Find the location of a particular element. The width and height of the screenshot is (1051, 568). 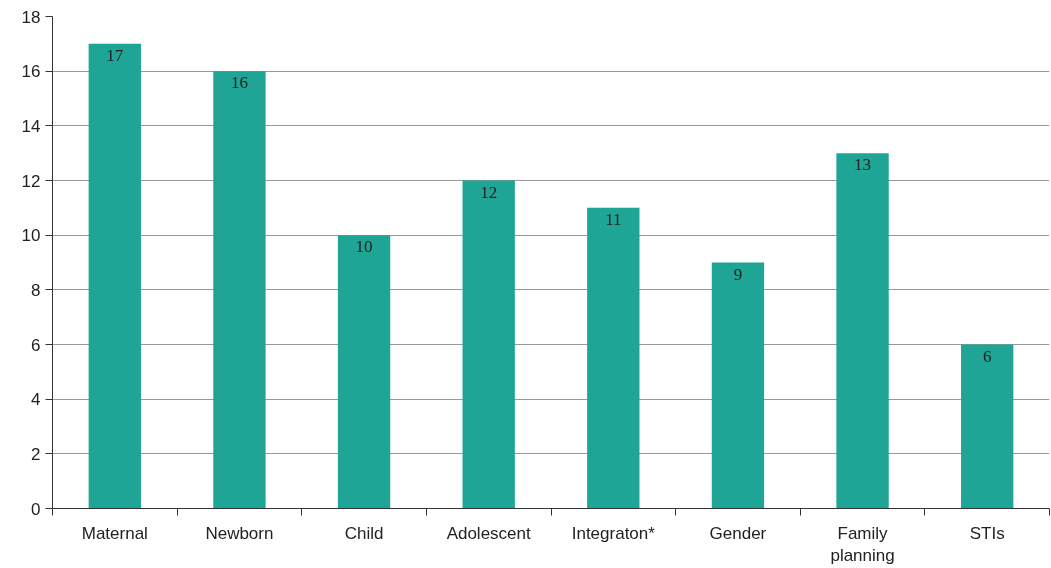

data-label: 12 is located at coordinates (489, 192).